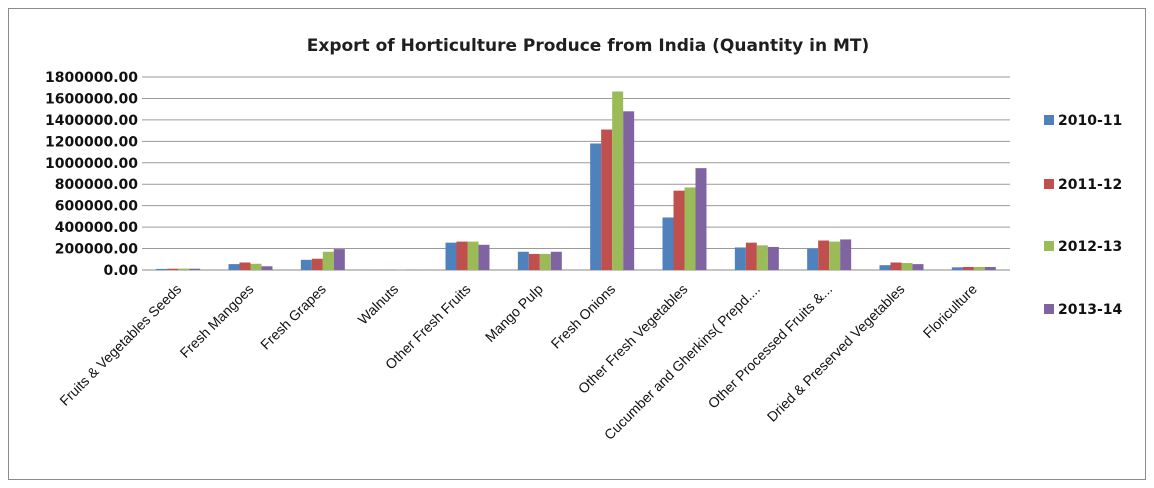  I want to click on x-tick-label: Fresh Grapes, so click(293, 317).